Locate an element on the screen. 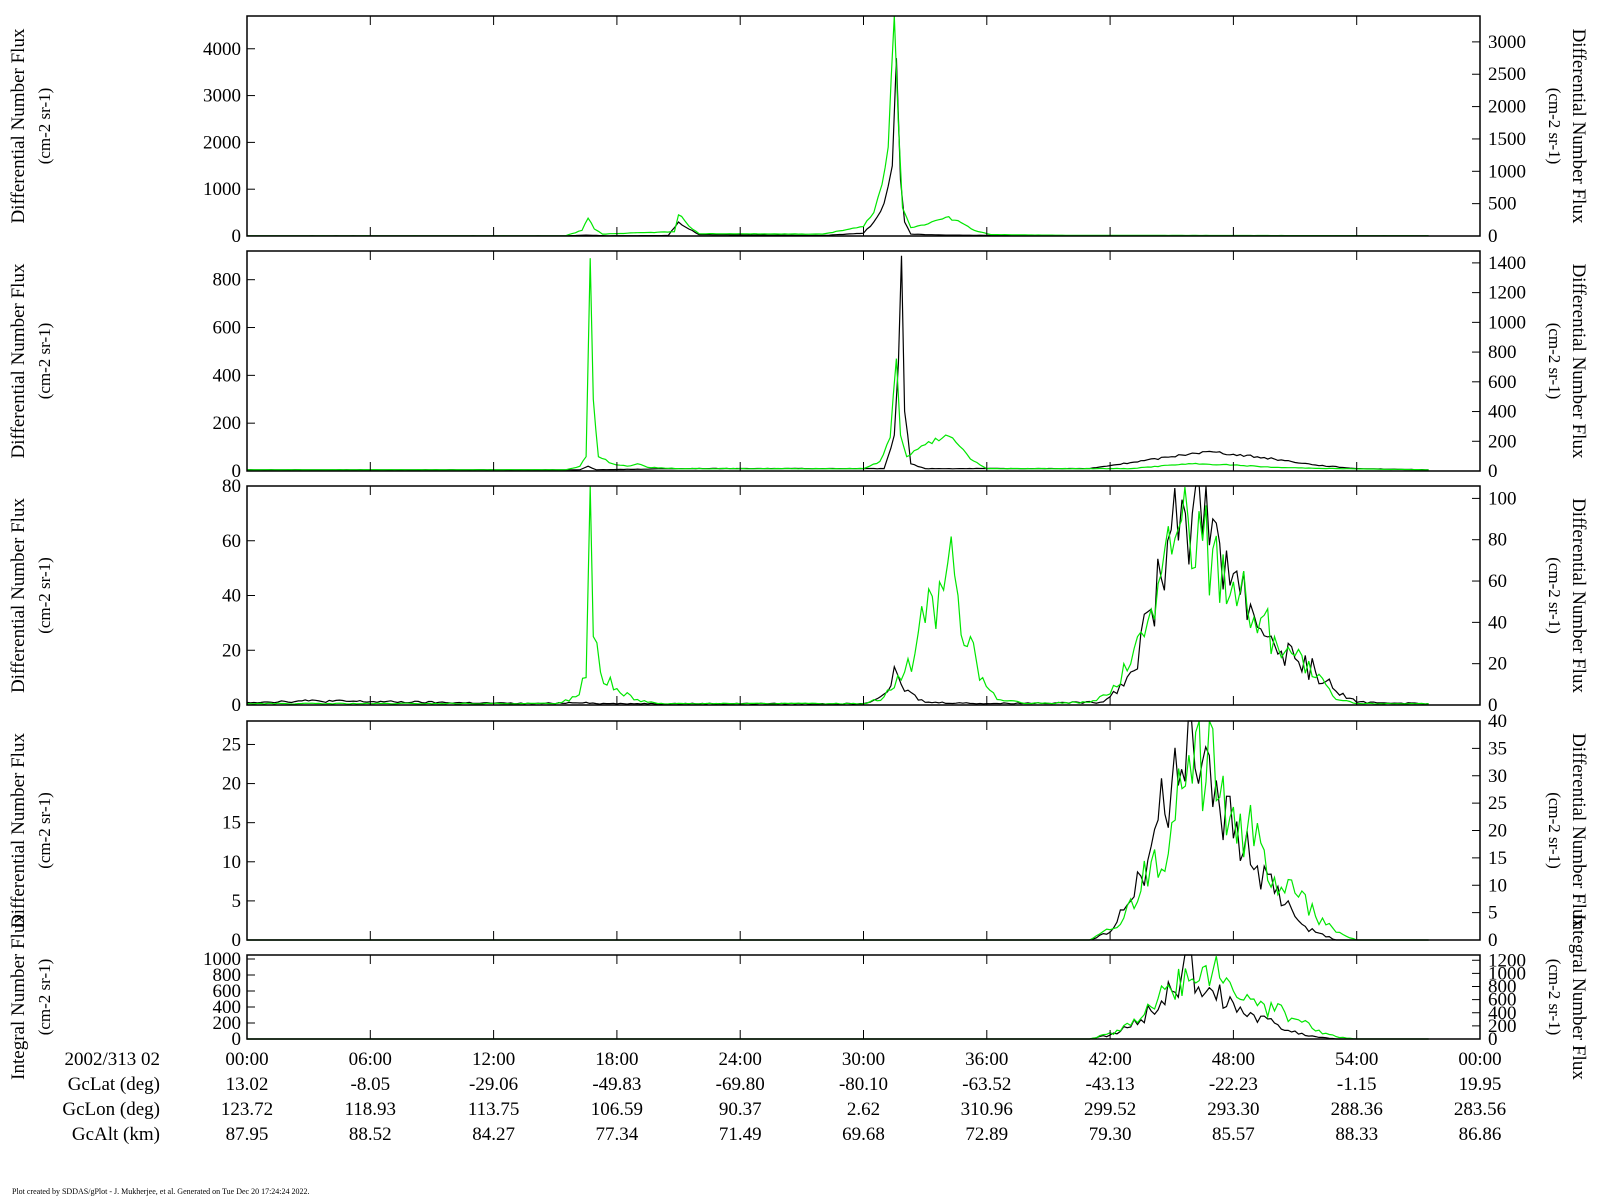 The width and height of the screenshot is (1600, 1200). y2-tick-label: 600 is located at coordinates (1502, 382).